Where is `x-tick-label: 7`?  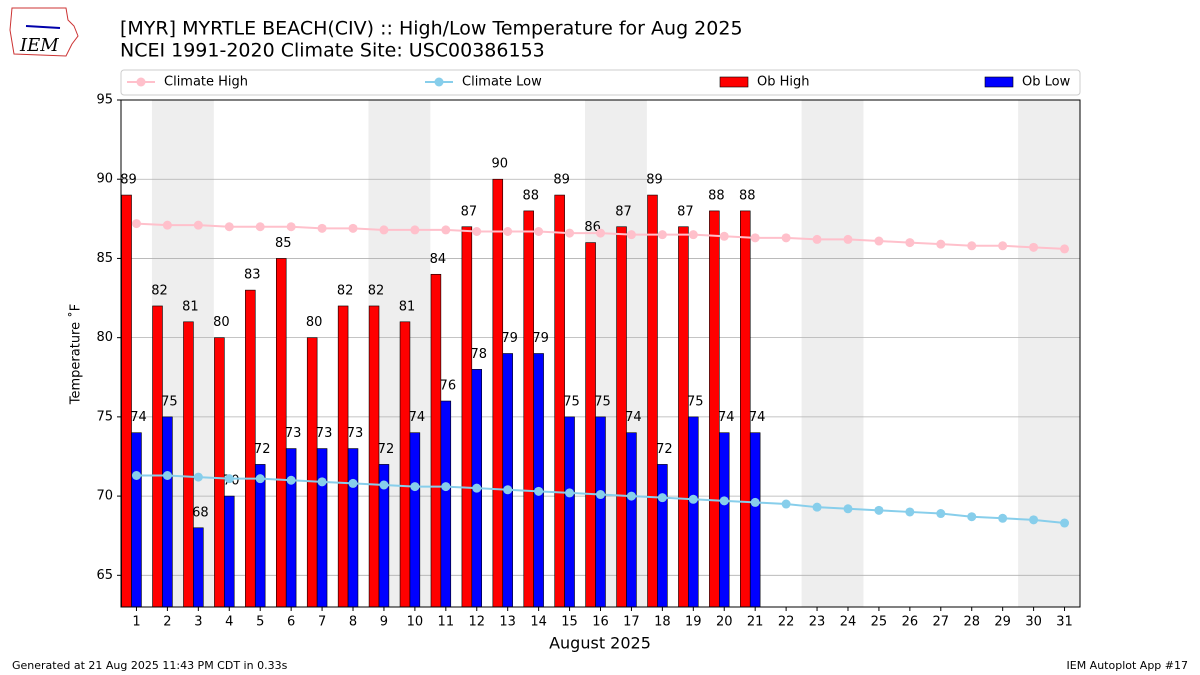 x-tick-label: 7 is located at coordinates (322, 622).